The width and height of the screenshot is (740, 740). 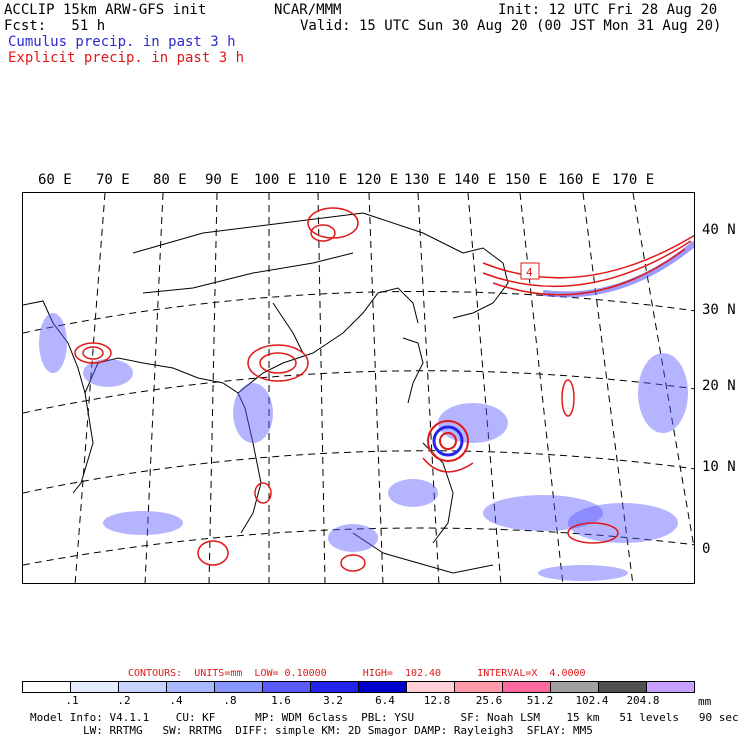 I want to click on scale-label-11: 204.8, so click(x=643, y=700).